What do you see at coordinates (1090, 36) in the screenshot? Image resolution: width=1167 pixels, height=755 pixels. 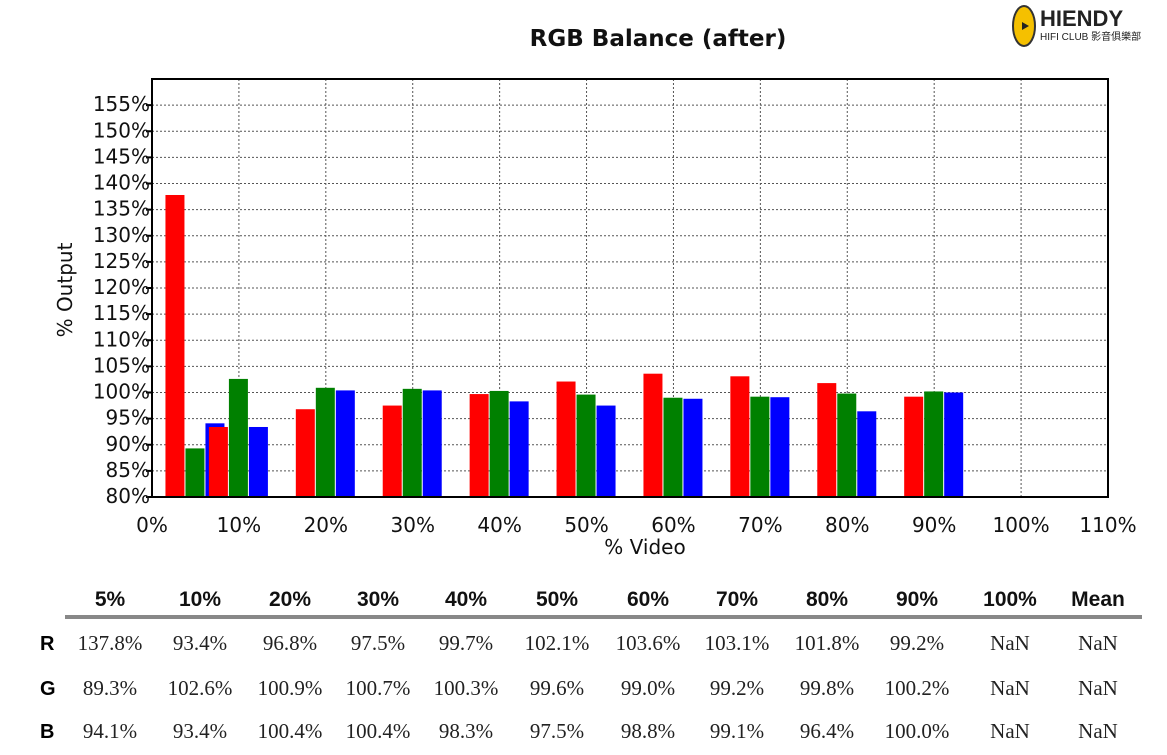 I see `logo-sub: HIFI CLUB 影音俱樂部` at bounding box center [1090, 36].